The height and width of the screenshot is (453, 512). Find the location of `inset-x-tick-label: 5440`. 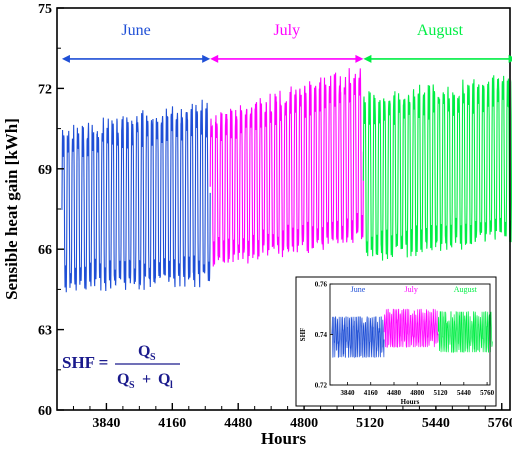

inset-x-tick-label: 5440 is located at coordinates (464, 393).